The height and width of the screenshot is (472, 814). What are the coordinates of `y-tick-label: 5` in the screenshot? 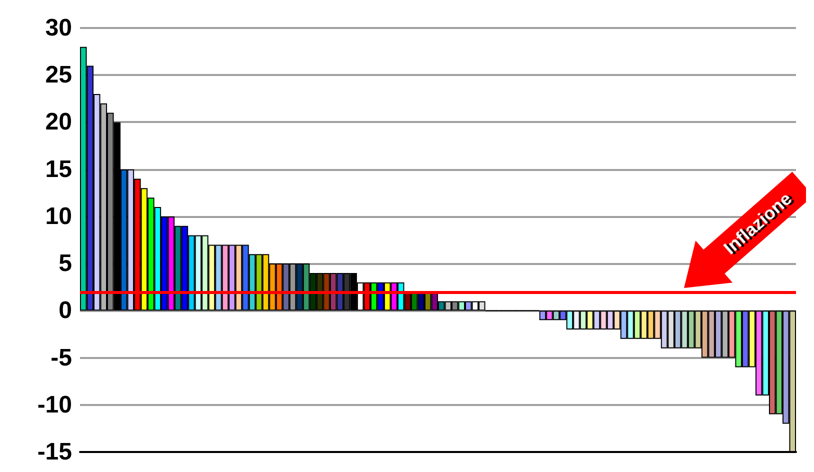 It's located at (65, 264).